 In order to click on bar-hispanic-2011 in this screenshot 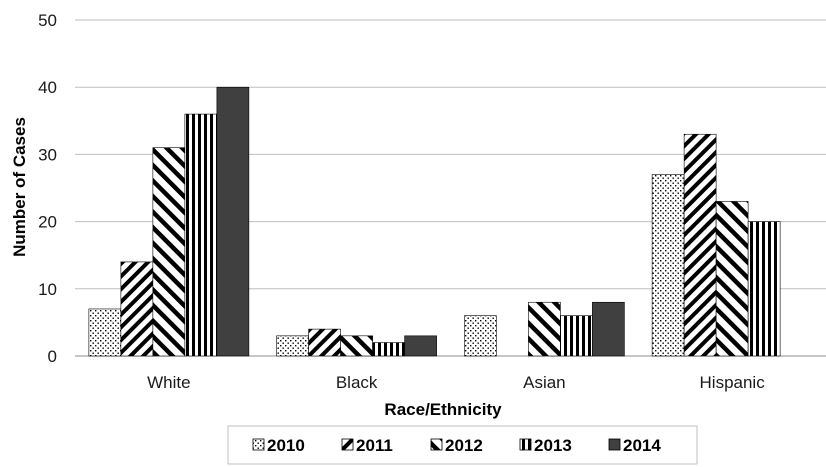, I will do `click(700, 245)`.